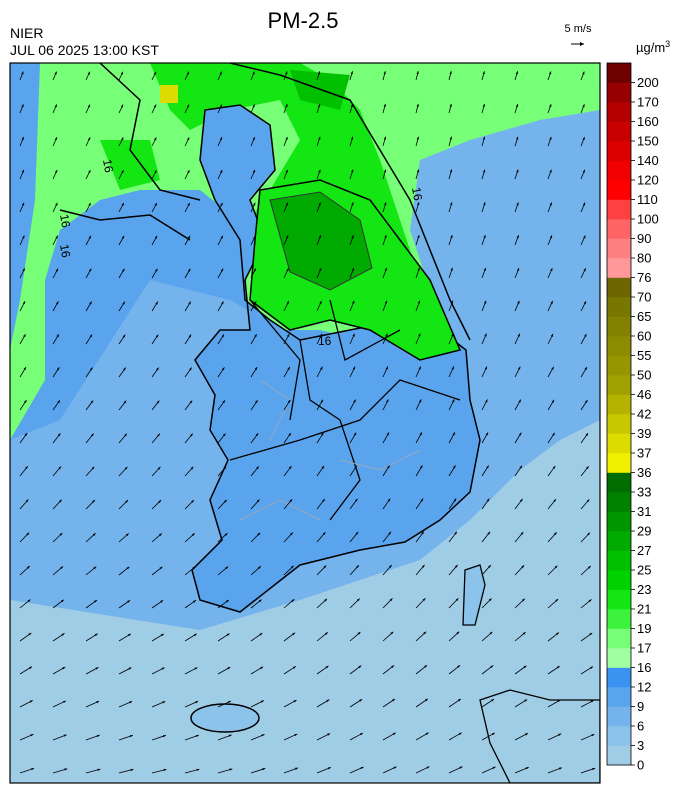 Image resolution: width=673 pixels, height=800 pixels. Describe the element at coordinates (640, 706) in the screenshot. I see `colorbar-label: 9` at that location.